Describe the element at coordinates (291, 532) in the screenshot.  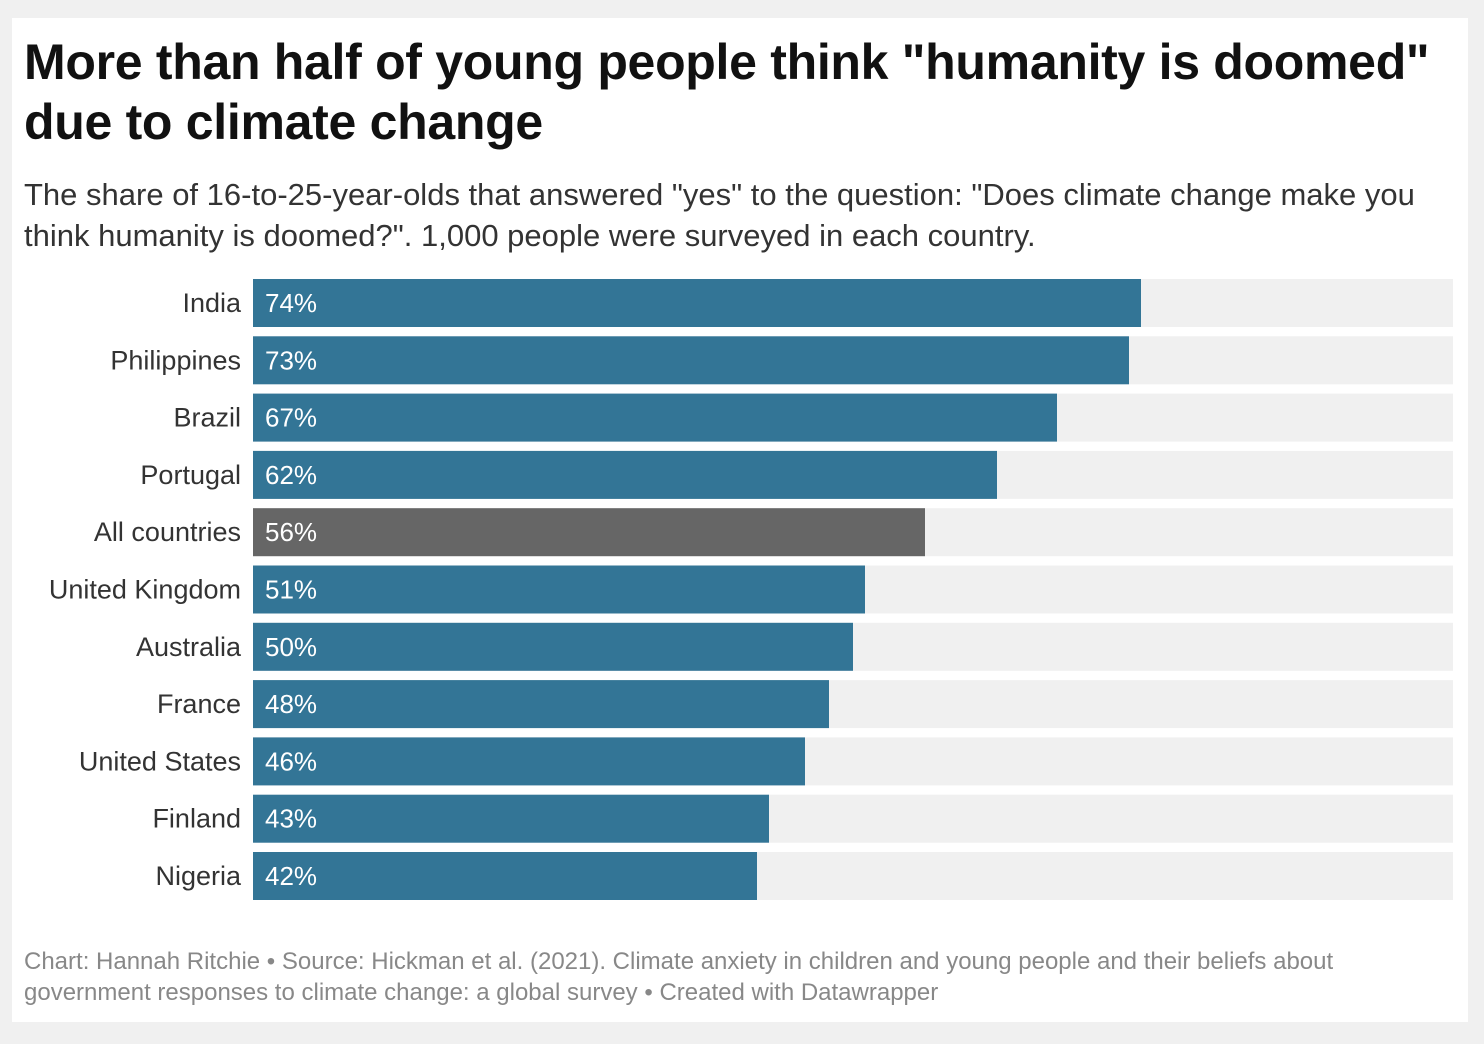
I see `value-label: 56%` at that location.